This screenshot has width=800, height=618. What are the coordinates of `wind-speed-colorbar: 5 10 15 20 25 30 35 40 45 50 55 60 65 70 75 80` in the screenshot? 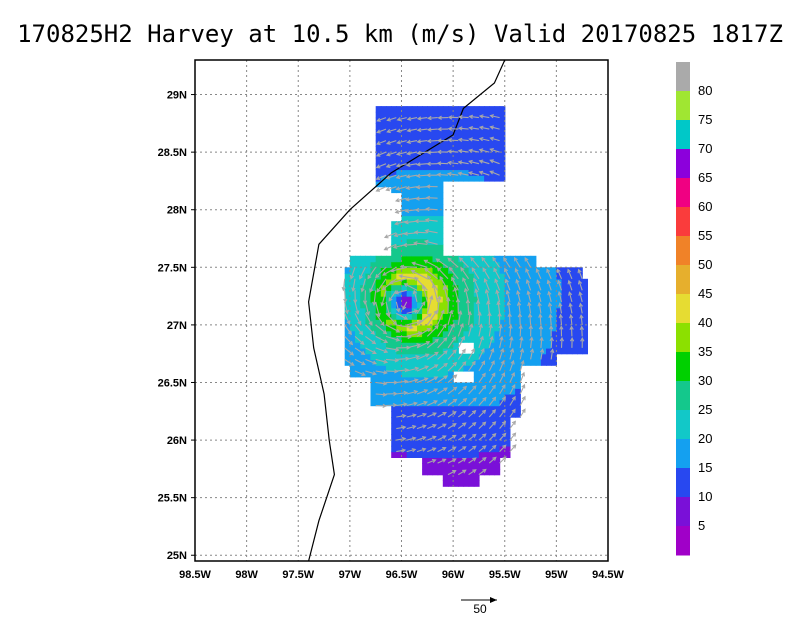 It's located at (694, 309).